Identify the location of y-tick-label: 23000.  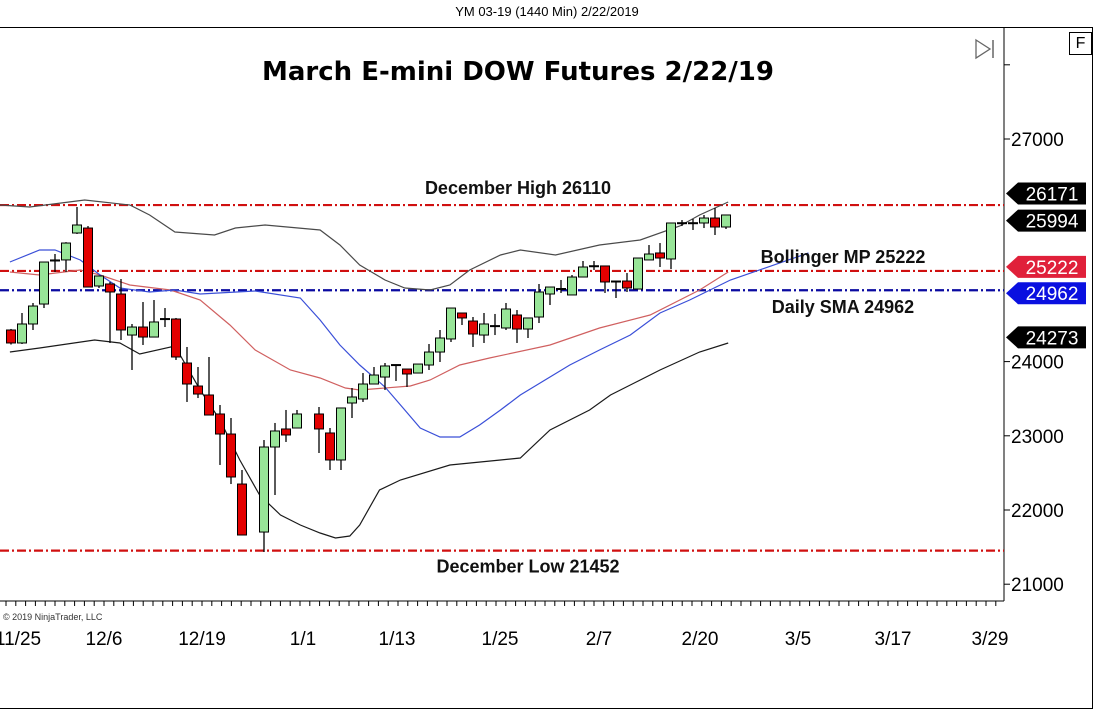
(1037, 437).